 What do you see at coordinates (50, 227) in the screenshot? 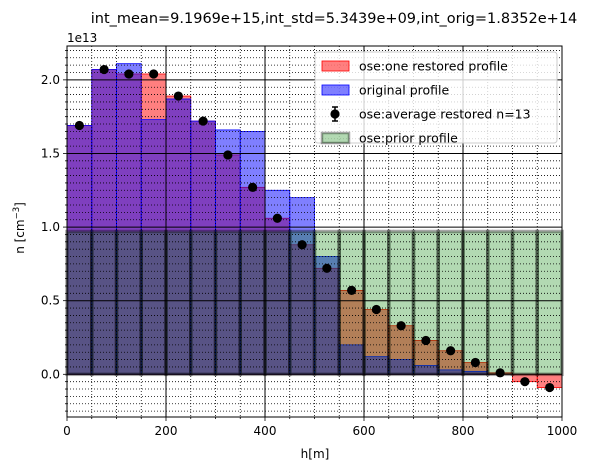
I see `y-tick-label: 1.0` at bounding box center [50, 227].